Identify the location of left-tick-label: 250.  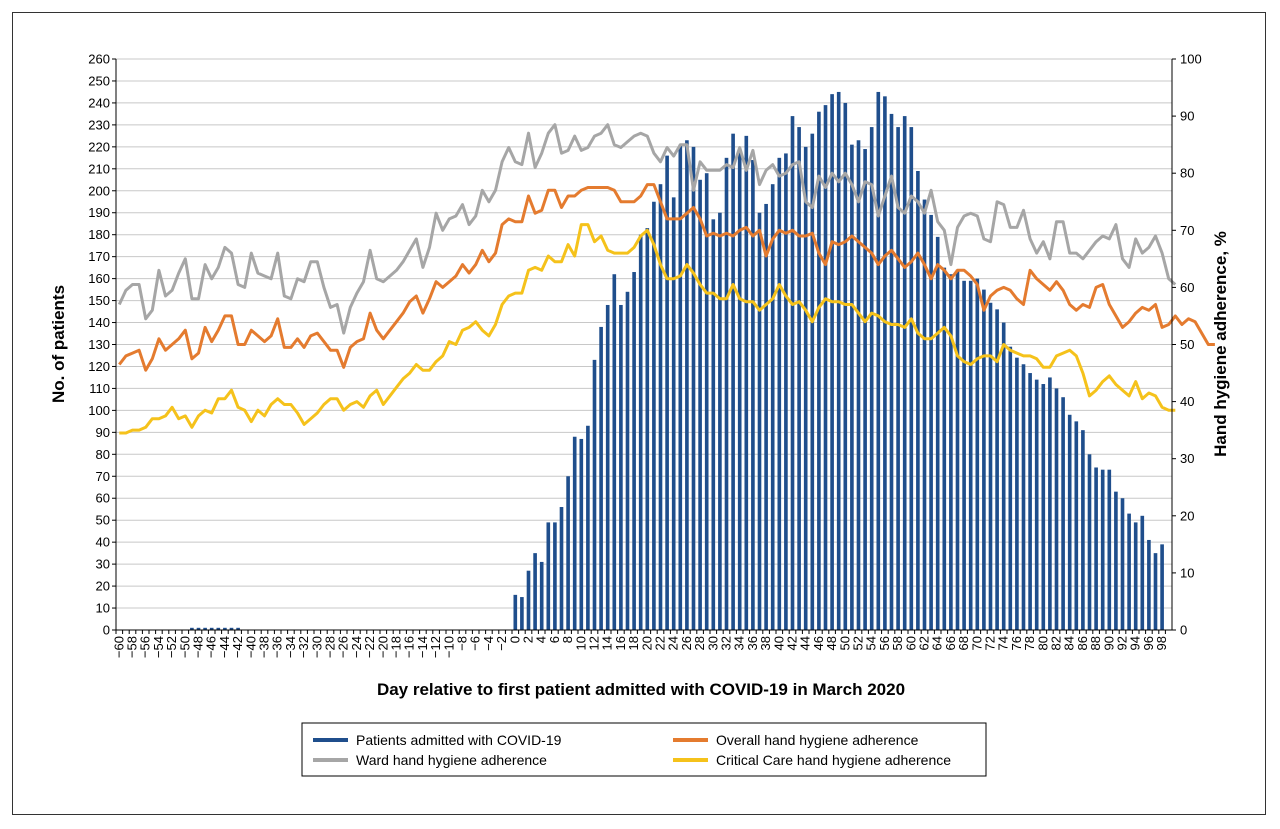
(99, 80).